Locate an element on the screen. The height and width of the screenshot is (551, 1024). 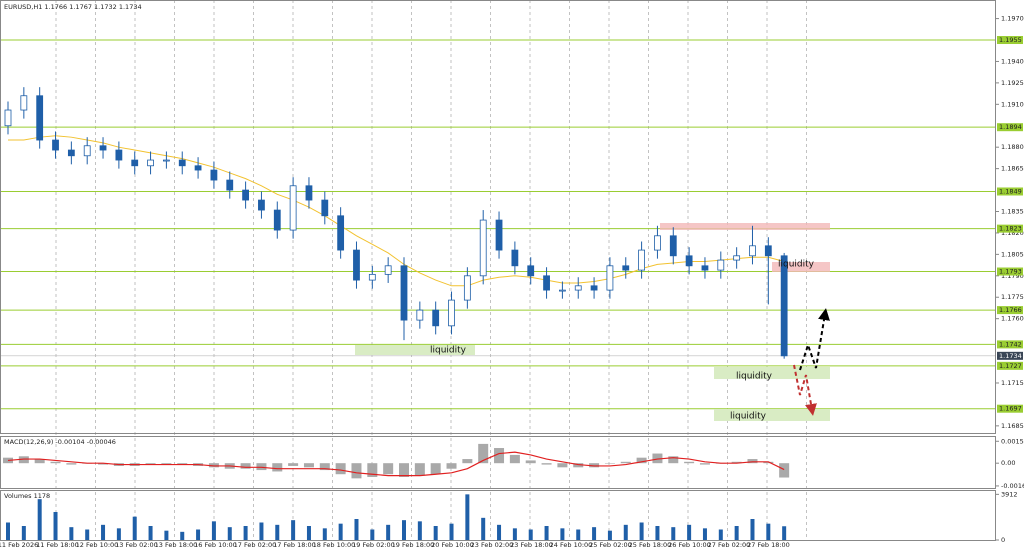
level-label: 1.1793 is located at coordinates (1010, 272).